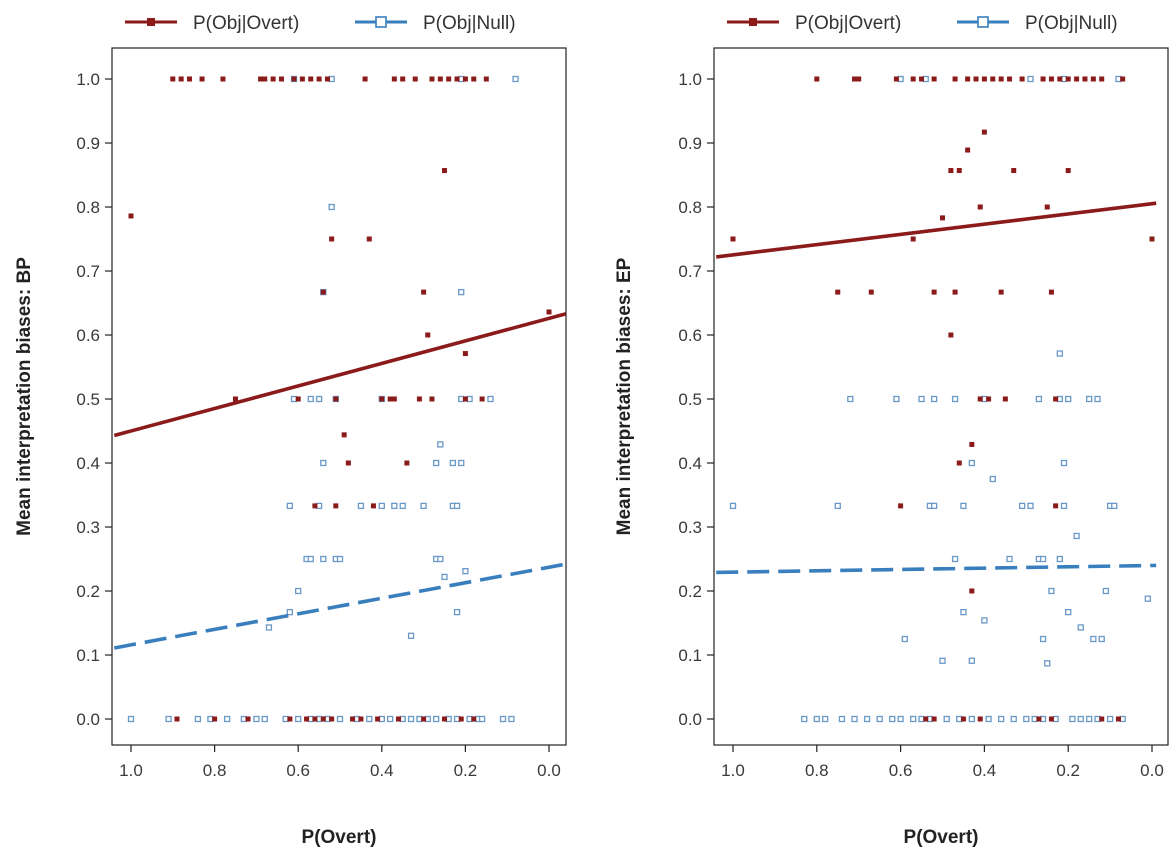  What do you see at coordinates (339, 606) in the screenshot?
I see `fit-line-null` at bounding box center [339, 606].